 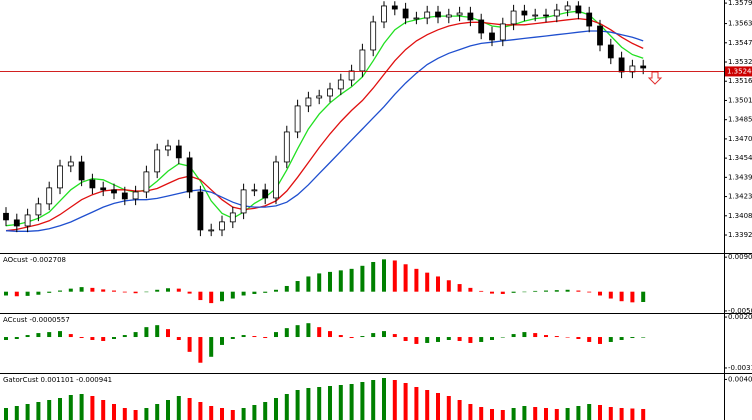 What do you see at coordinates (740, 139) in the screenshot?
I see `y-tick-label: 1.34700` at bounding box center [740, 139].